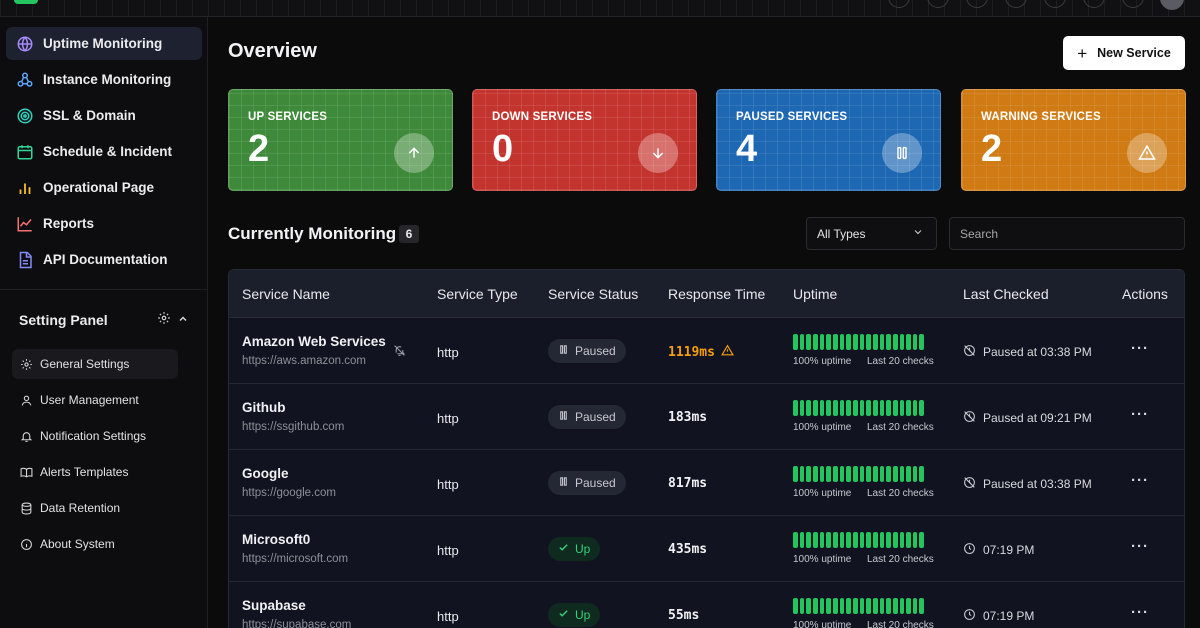  Describe the element at coordinates (304, 361) in the screenshot. I see `service-url: https://aws.amazon.com` at that location.